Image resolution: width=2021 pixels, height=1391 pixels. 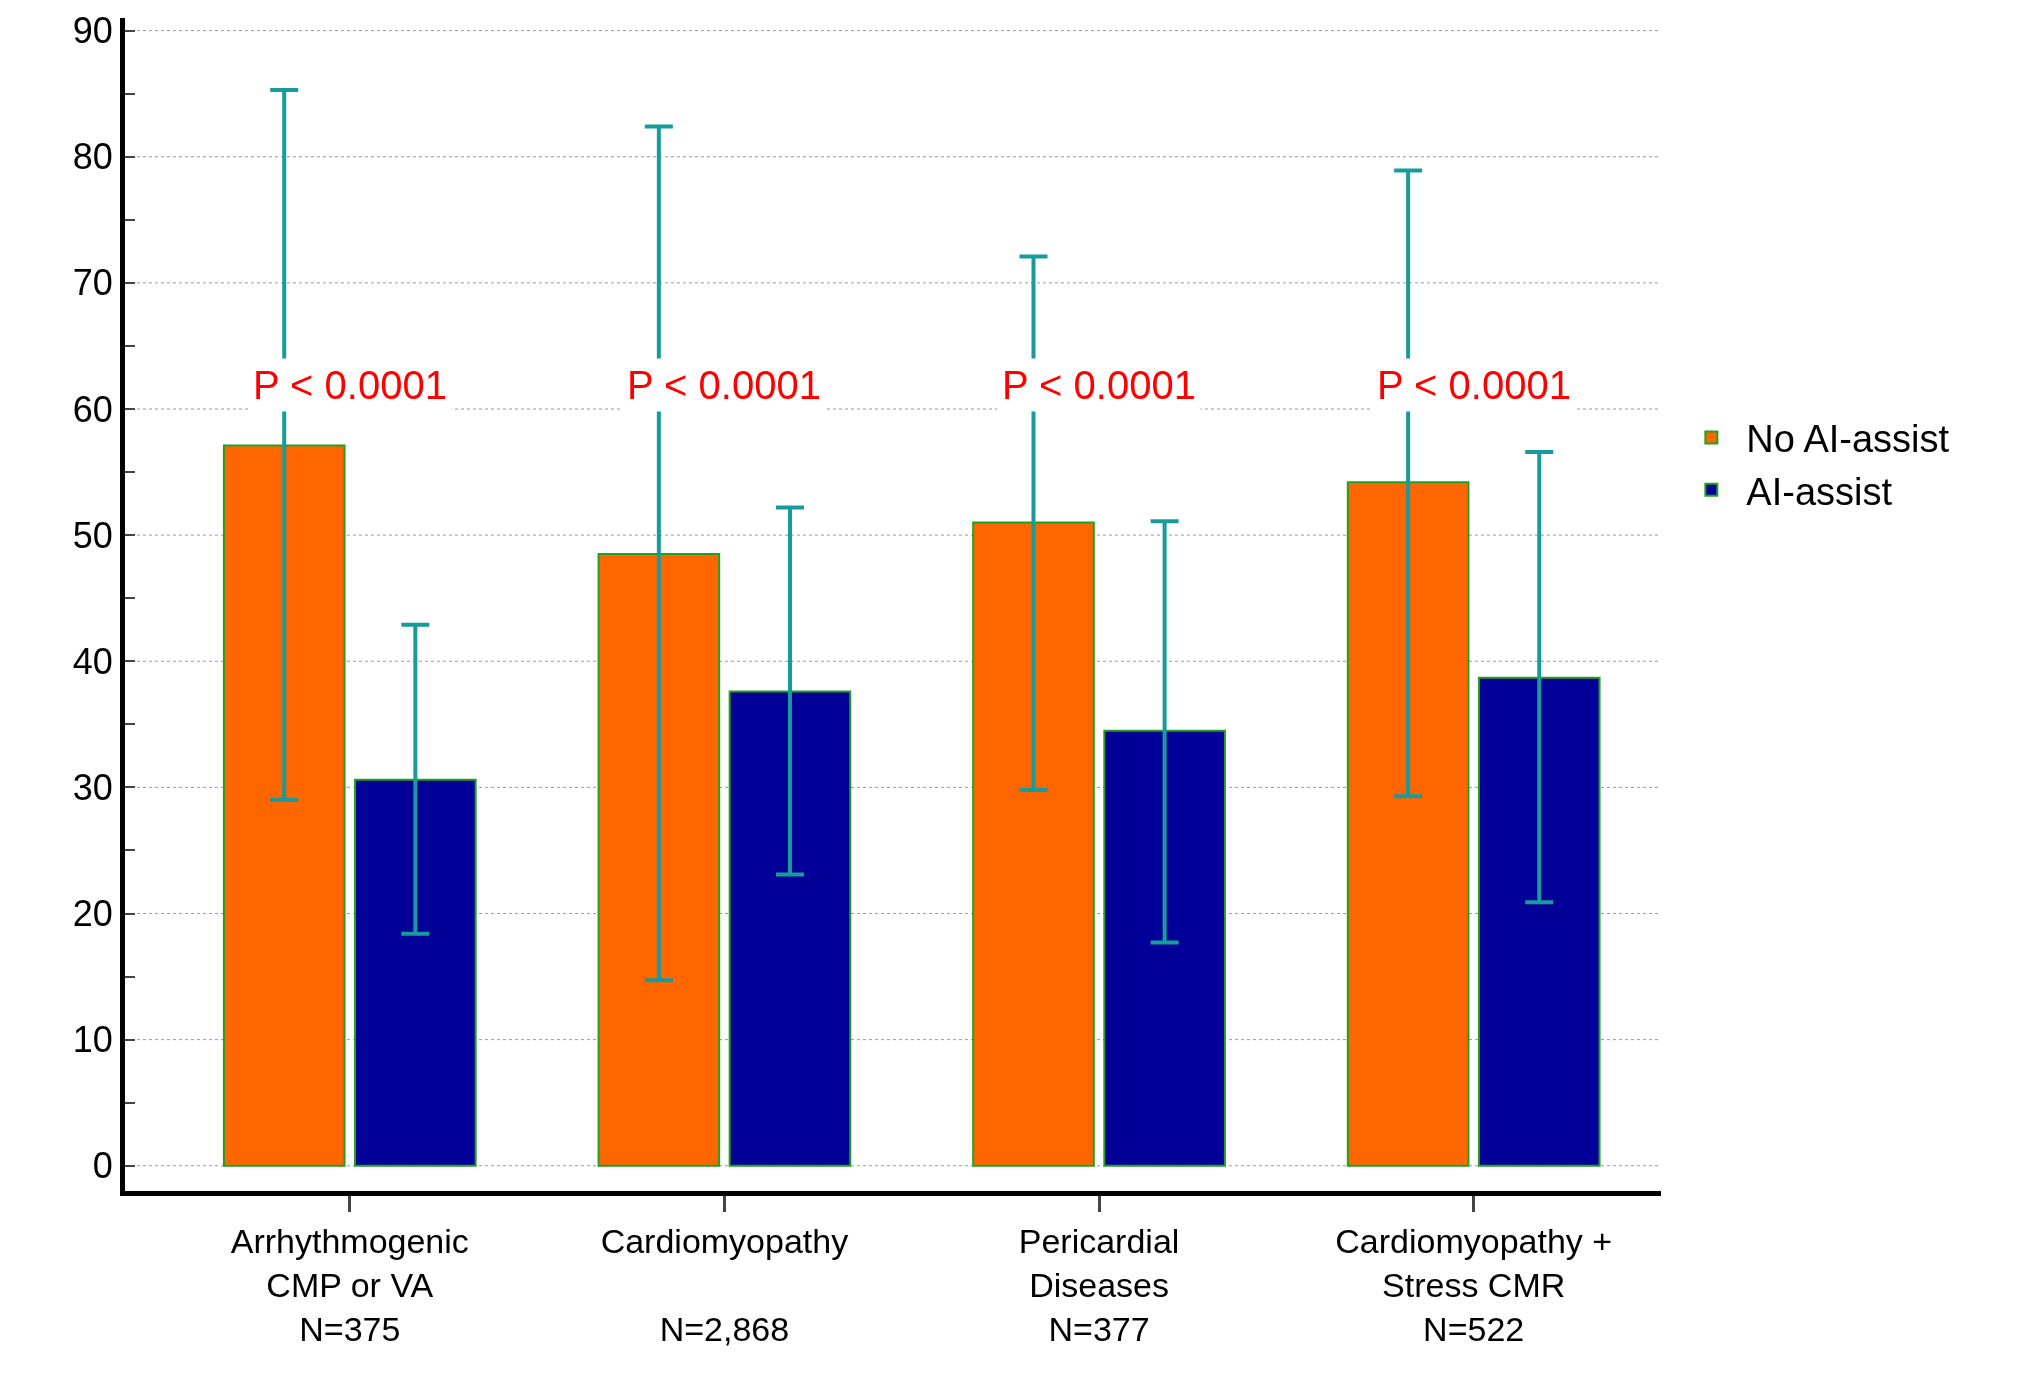 What do you see at coordinates (92, 1040) in the screenshot?
I see `y-tick-label: 10` at bounding box center [92, 1040].